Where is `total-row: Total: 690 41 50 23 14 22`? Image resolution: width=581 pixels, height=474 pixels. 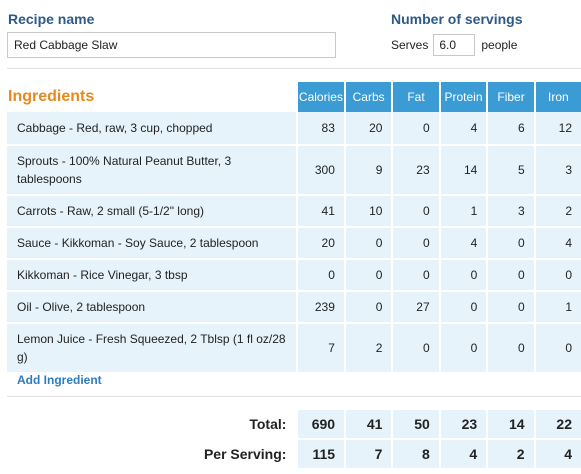 total-row: Total: 690 41 50 23 14 22 is located at coordinates (294, 425).